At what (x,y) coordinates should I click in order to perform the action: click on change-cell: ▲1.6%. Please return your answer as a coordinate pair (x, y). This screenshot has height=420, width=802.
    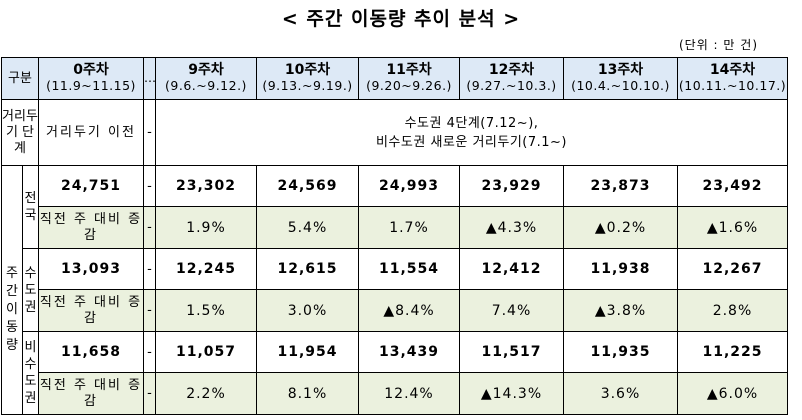
    Looking at the image, I should click on (732, 227).